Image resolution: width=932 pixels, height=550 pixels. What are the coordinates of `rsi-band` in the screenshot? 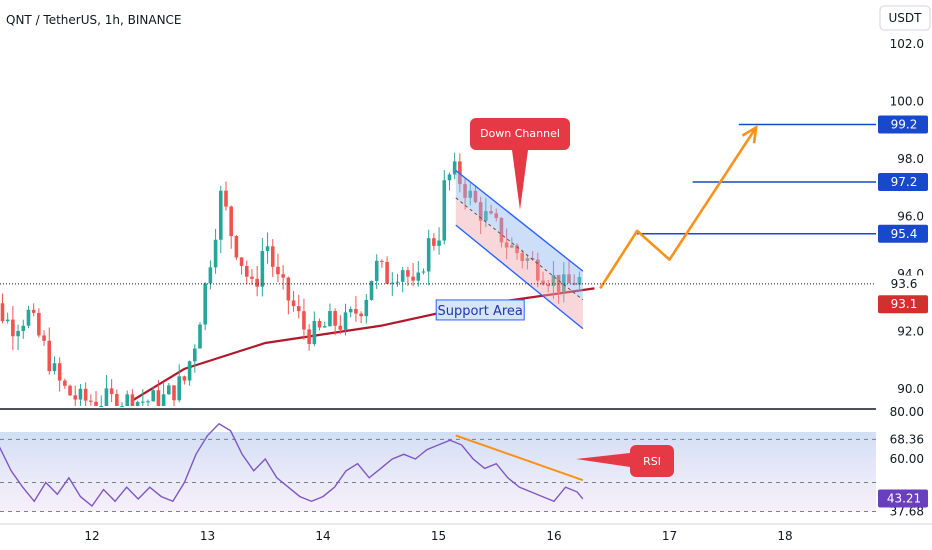 It's located at (438, 472).